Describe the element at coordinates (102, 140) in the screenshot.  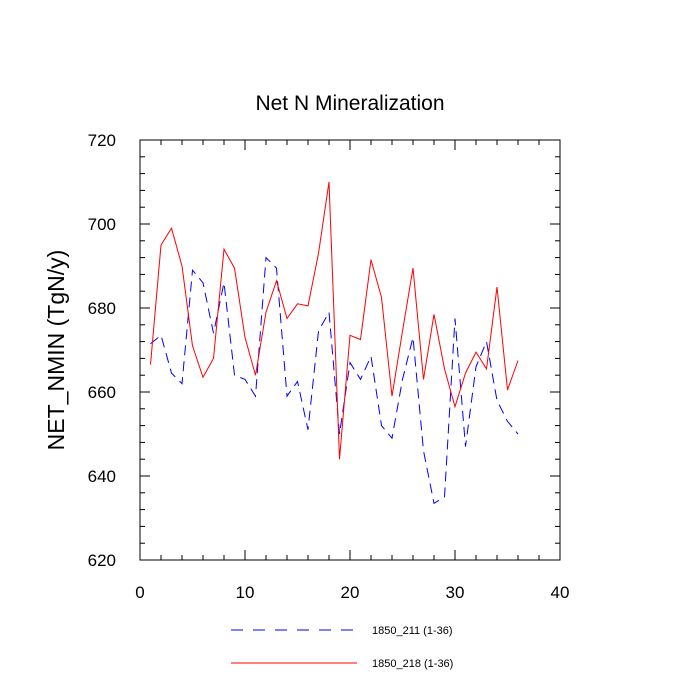
I see `y-tick-label: 720` at that location.